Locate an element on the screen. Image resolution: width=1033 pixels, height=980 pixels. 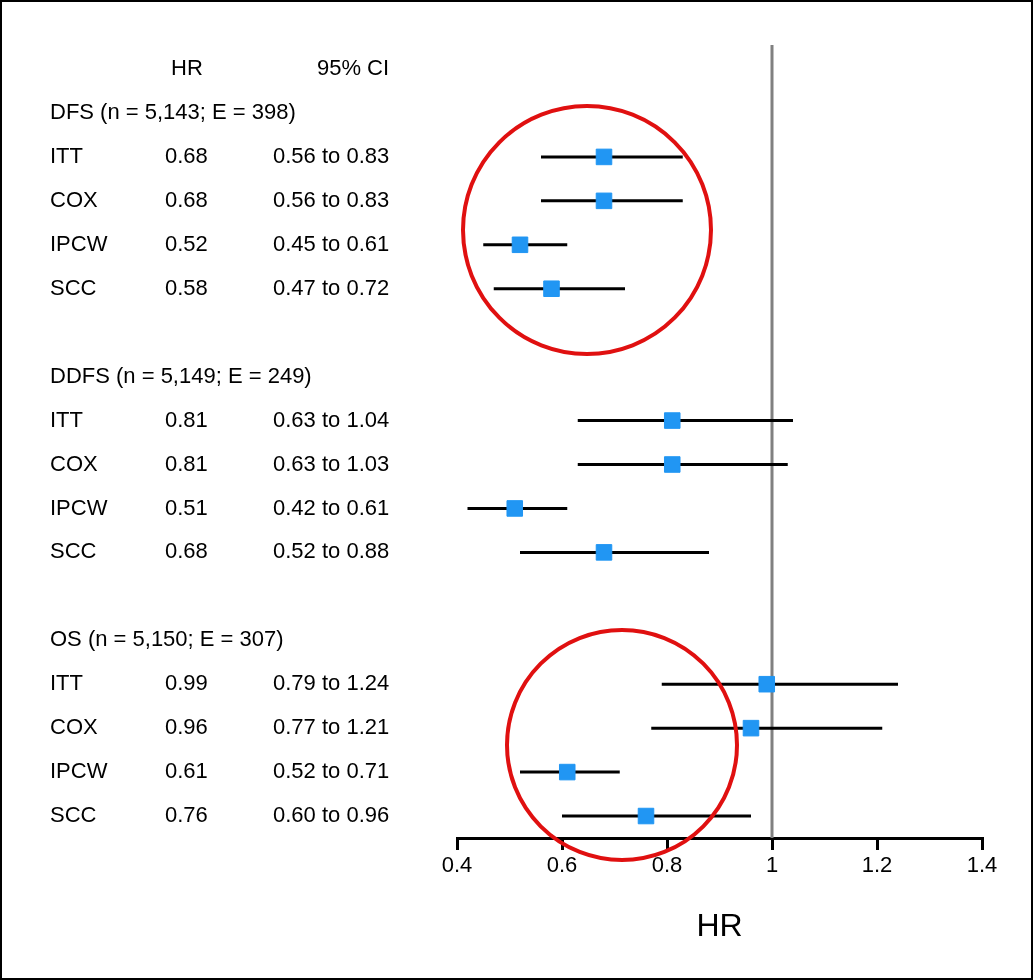
data-label: 0.76 is located at coordinates (186, 815).